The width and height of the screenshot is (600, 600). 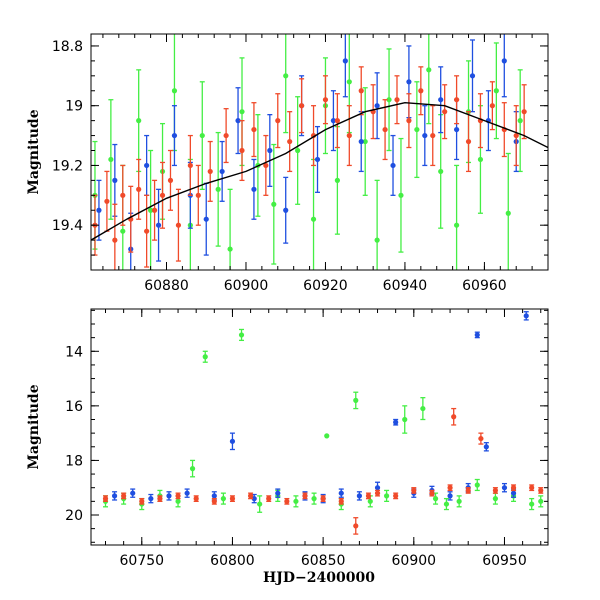 What do you see at coordinates (323, 561) in the screenshot?
I see `bottom-x-tick-label: 60850` at bounding box center [323, 561].